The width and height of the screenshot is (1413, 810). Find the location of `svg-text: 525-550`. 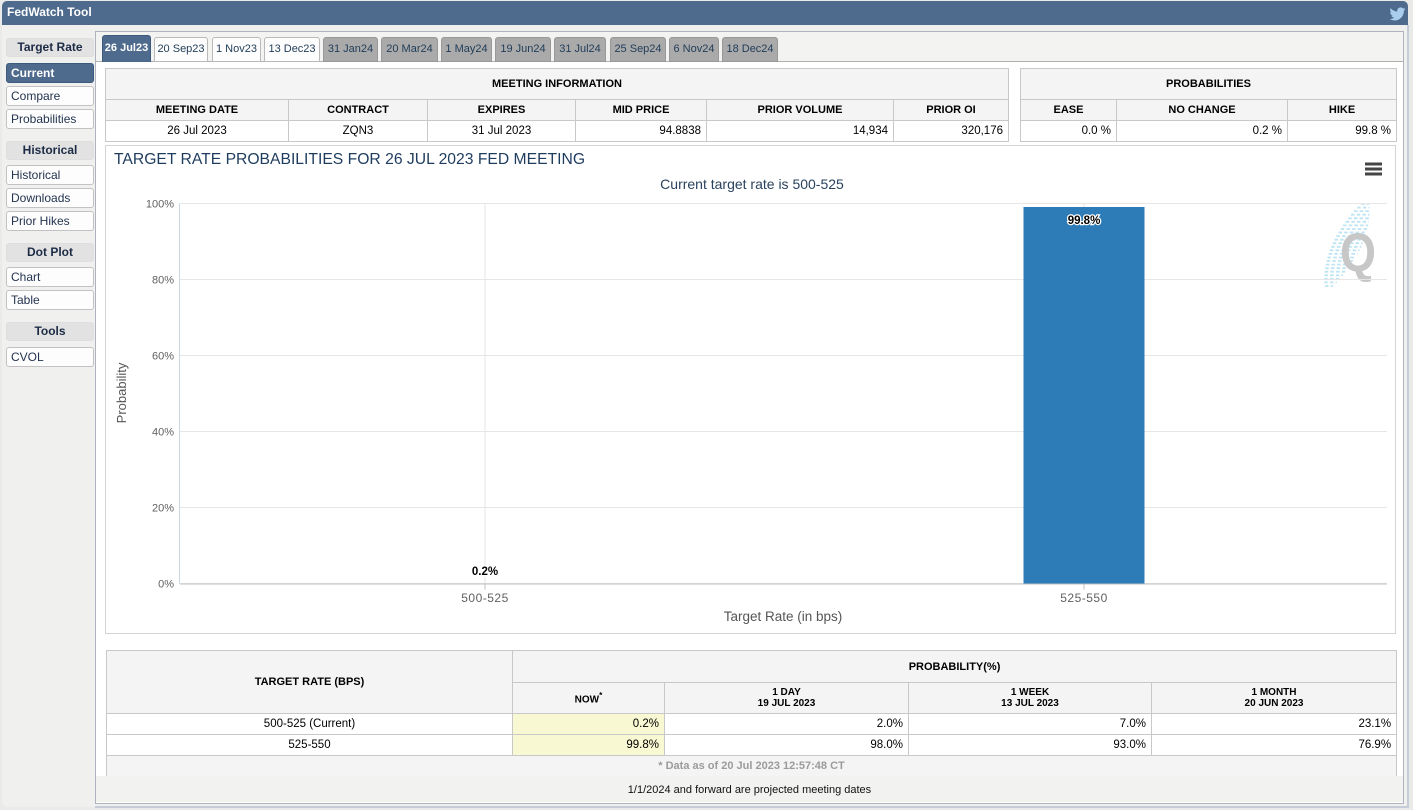

svg-text: 525-550 is located at coordinates (1084, 598).